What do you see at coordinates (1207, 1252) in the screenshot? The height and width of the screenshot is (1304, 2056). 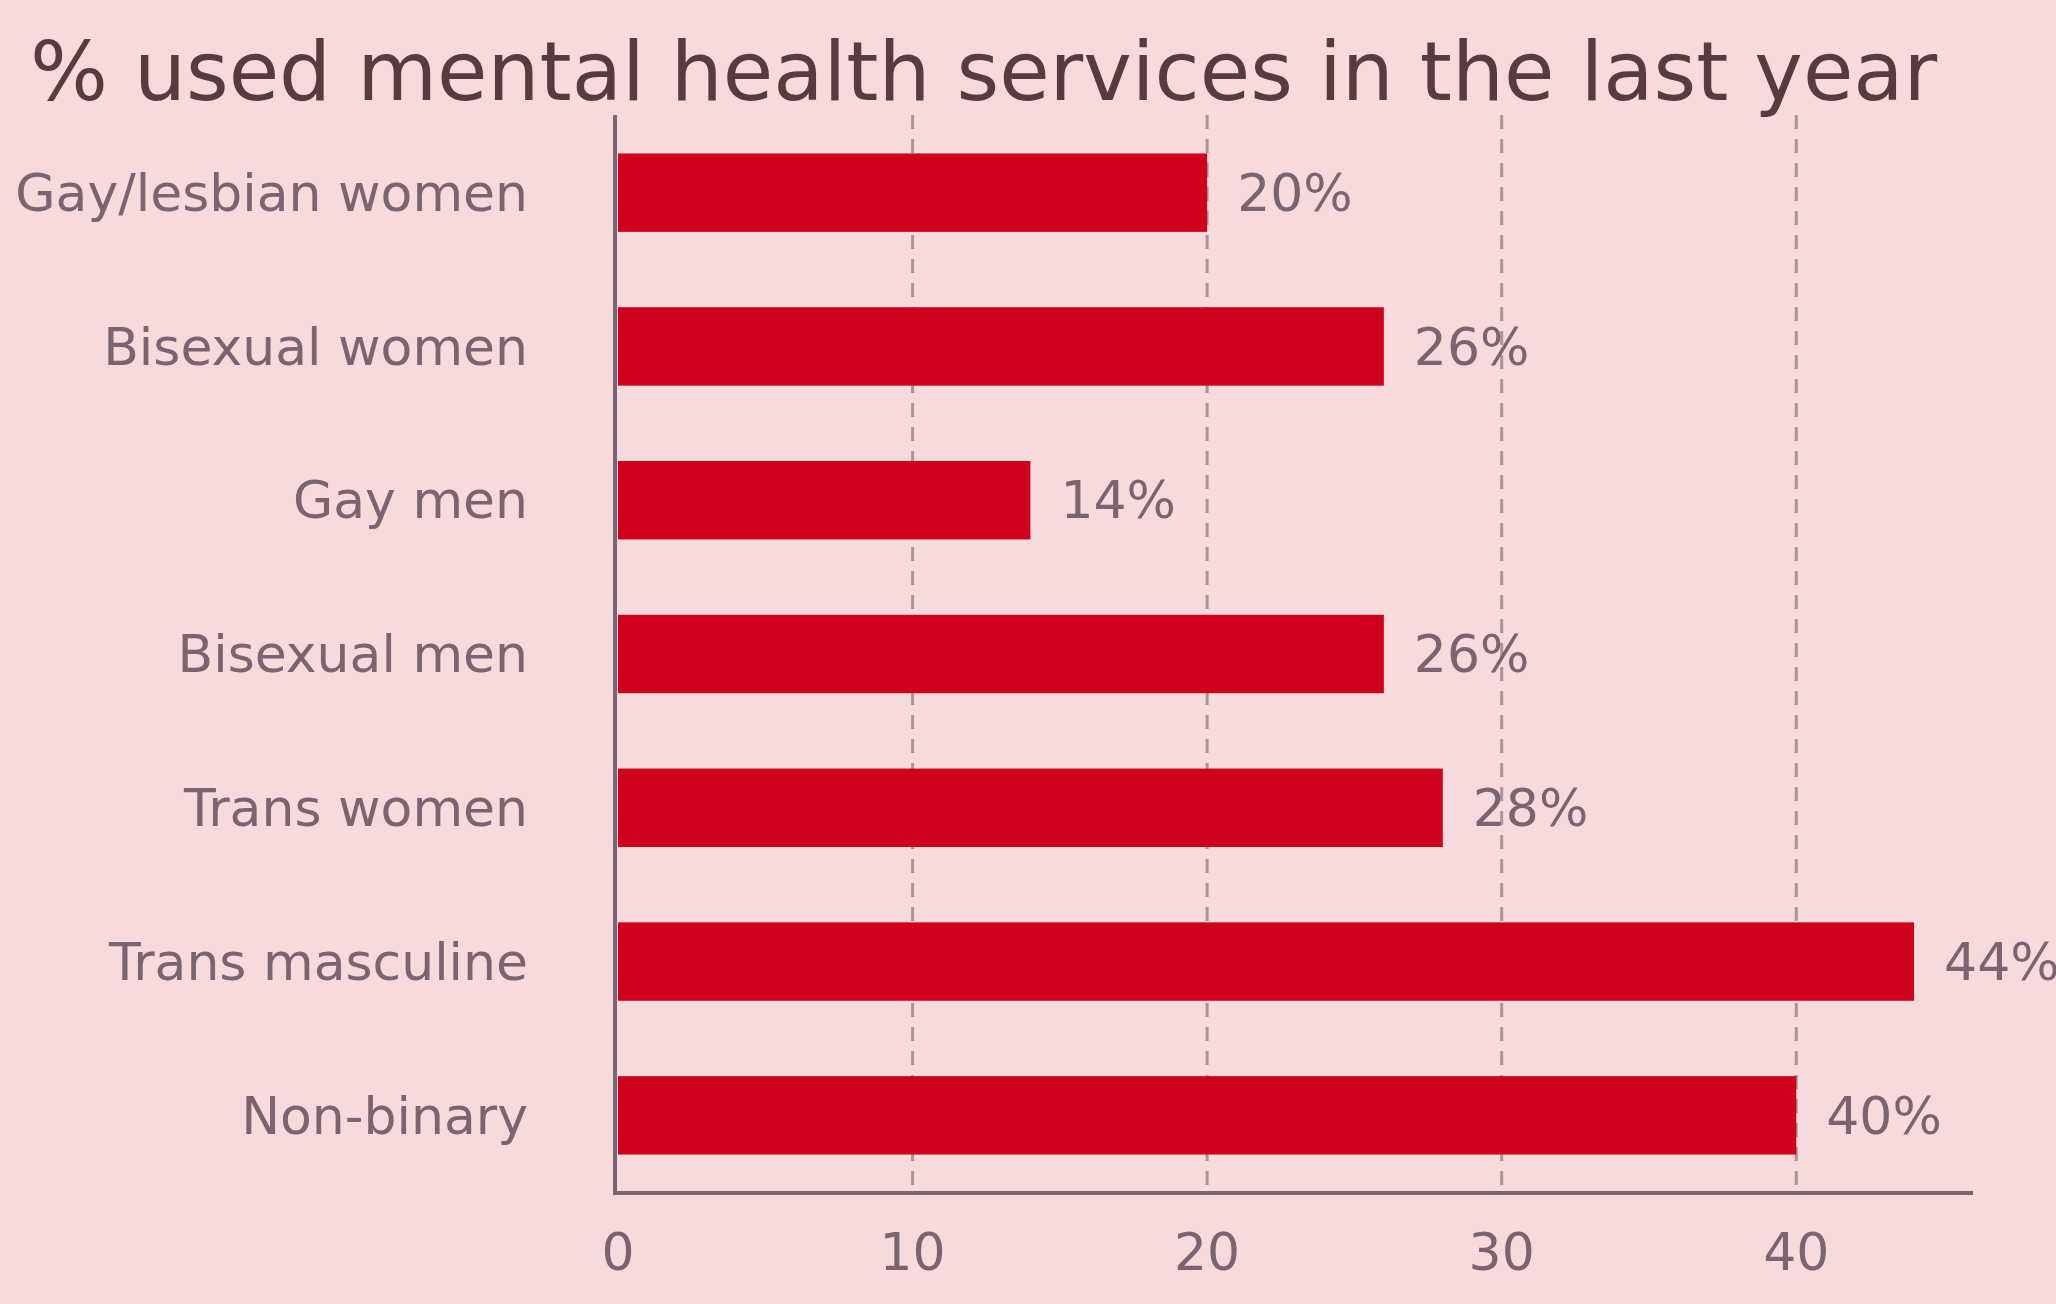 I see `x-tick-label: 20` at bounding box center [1207, 1252].